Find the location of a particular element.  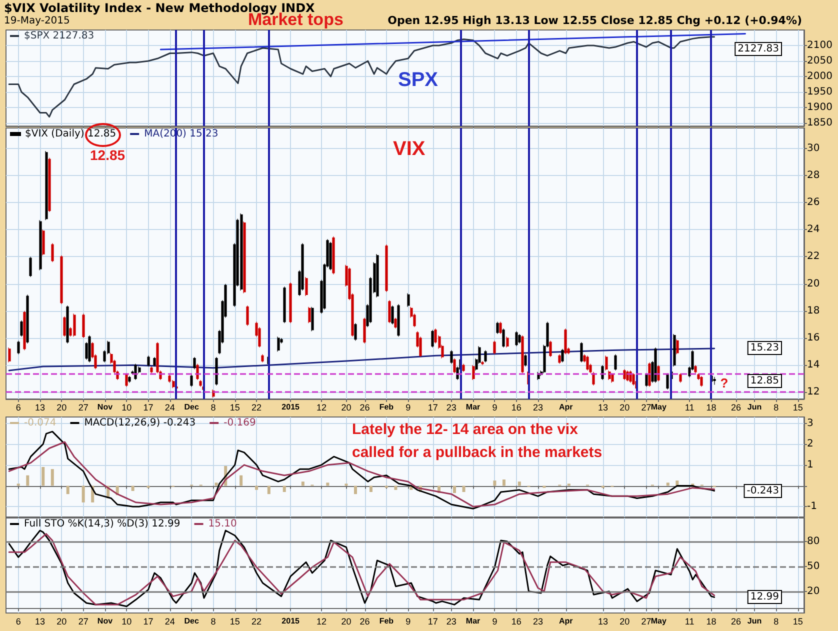

y-tick-label: 14 is located at coordinates (813, 365).